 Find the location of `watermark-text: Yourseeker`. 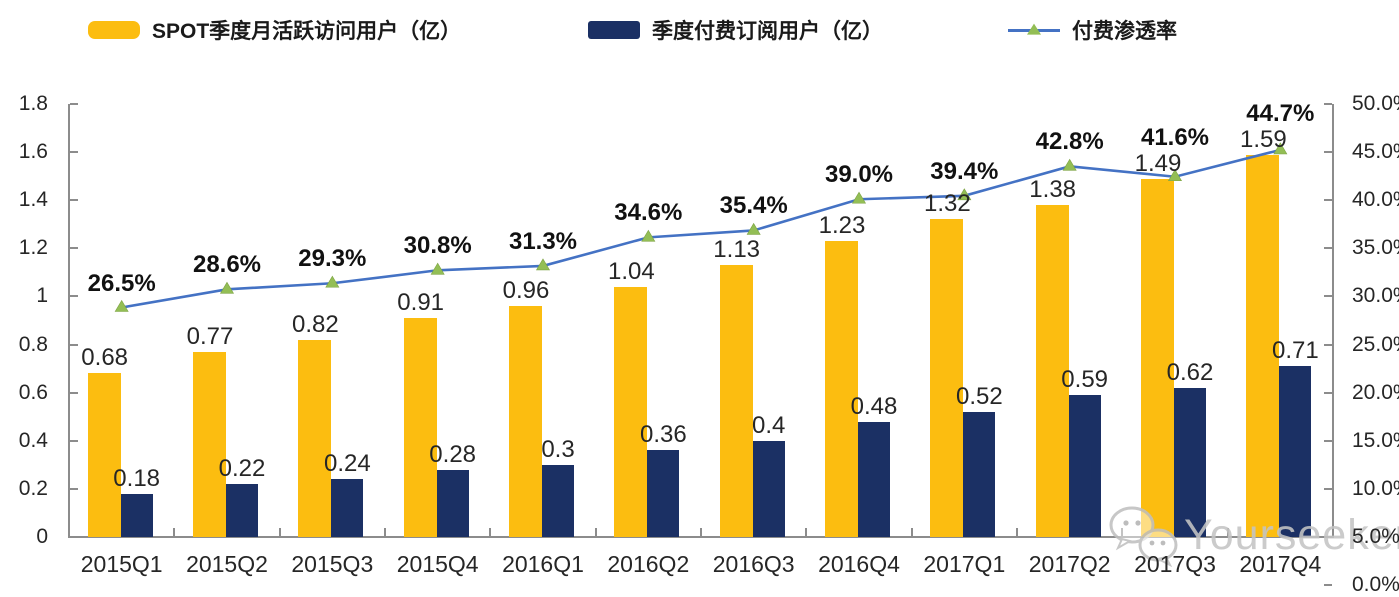

watermark-text: Yourseeker is located at coordinates (1291, 534).